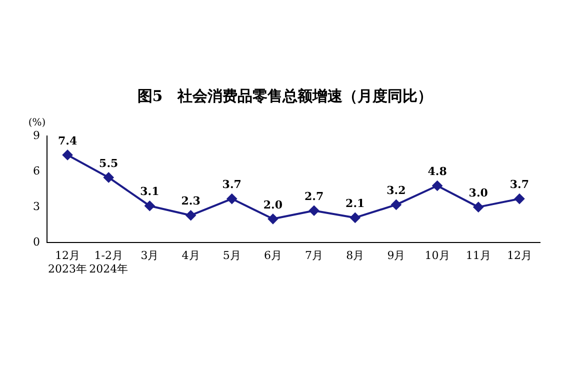  I want to click on x-tick-label: 7月, so click(314, 255).